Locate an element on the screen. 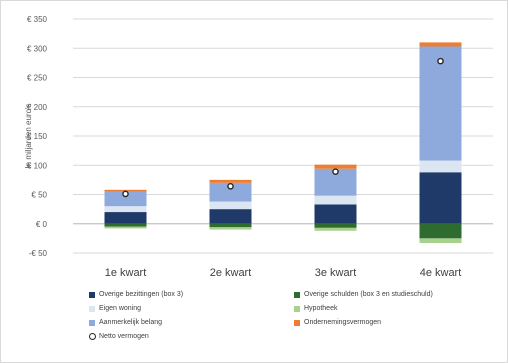 The image size is (508, 363). legend-item: Netto vermogen is located at coordinates (119, 336).